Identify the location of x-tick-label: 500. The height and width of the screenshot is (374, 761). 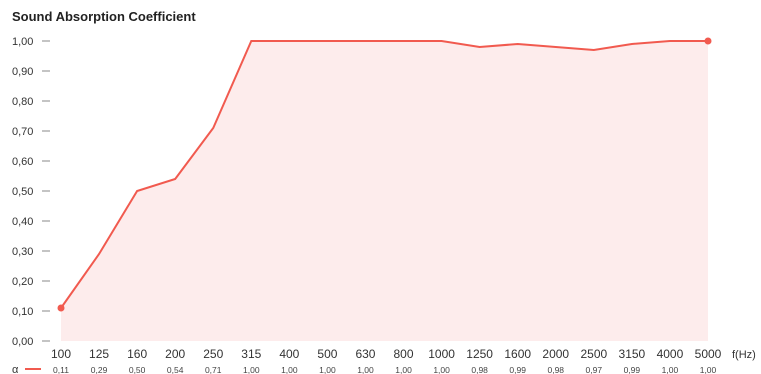
(327, 354).